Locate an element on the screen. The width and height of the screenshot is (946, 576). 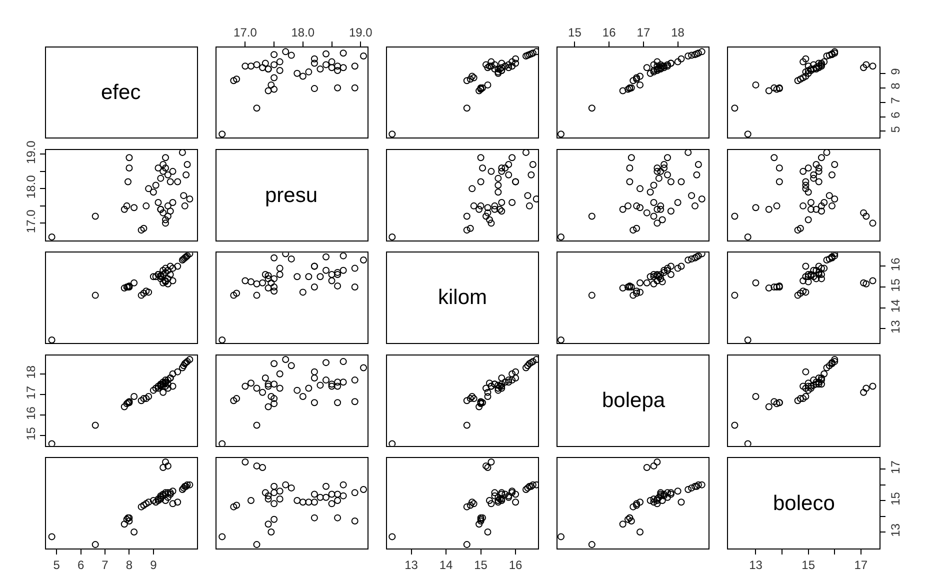
x-tick-label: 7 is located at coordinates (105, 565).